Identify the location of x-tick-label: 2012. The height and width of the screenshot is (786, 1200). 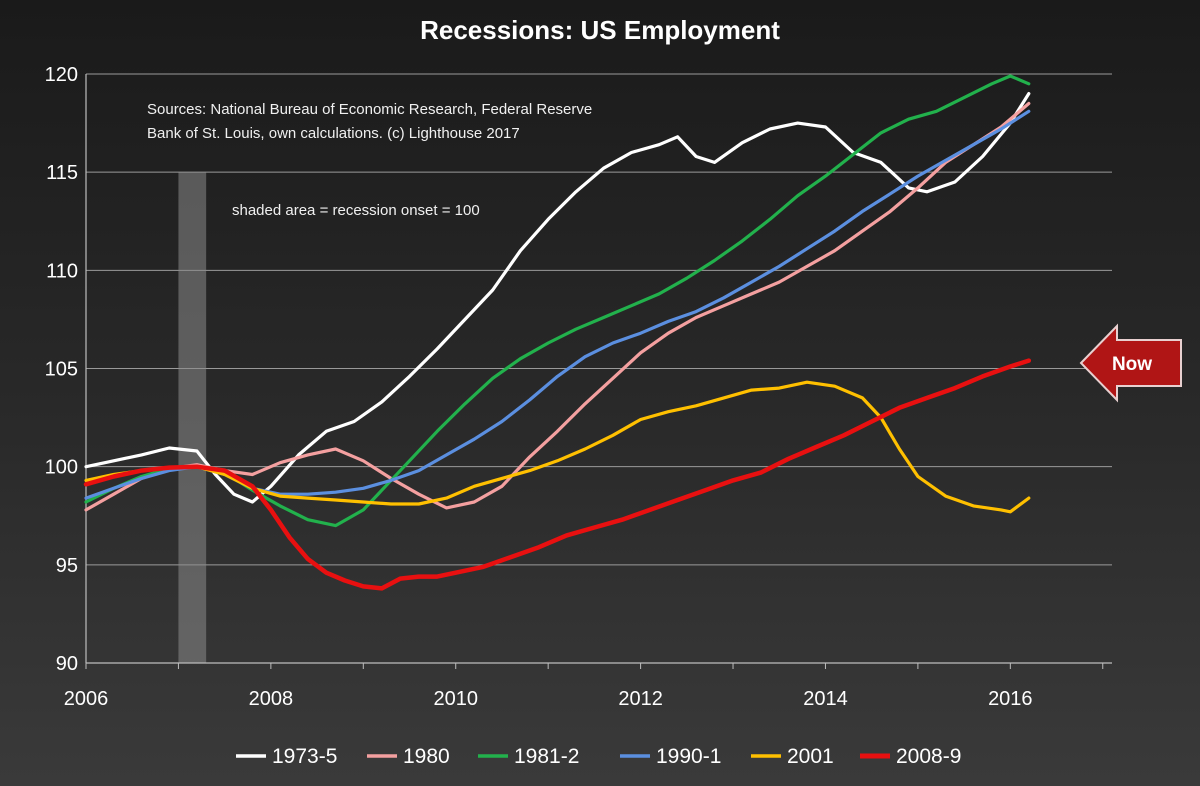
(640, 699).